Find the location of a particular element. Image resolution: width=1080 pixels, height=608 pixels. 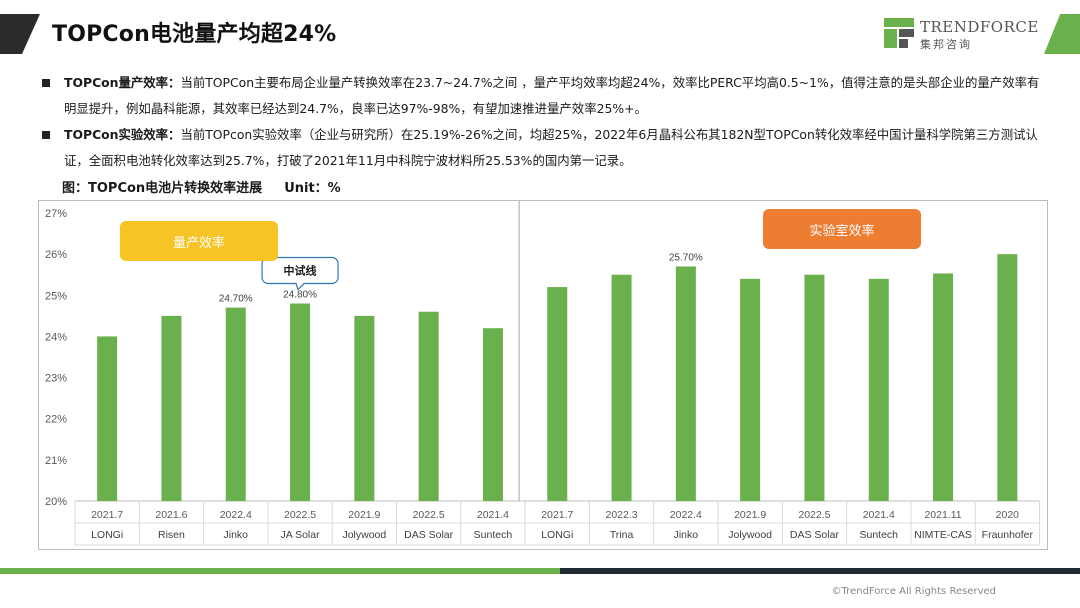

group-label: 量产效率 is located at coordinates (199, 242).